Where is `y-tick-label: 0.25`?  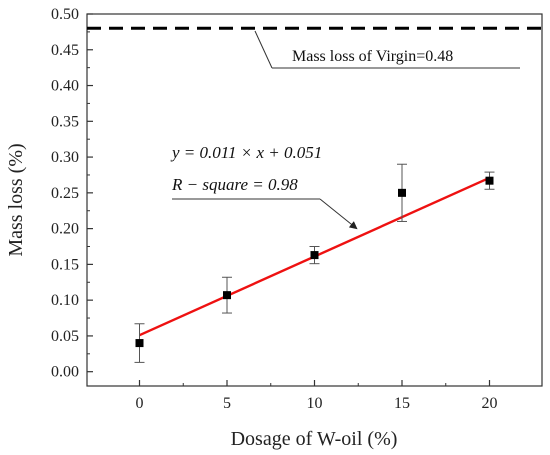 y-tick-label: 0.25 is located at coordinates (65, 193).